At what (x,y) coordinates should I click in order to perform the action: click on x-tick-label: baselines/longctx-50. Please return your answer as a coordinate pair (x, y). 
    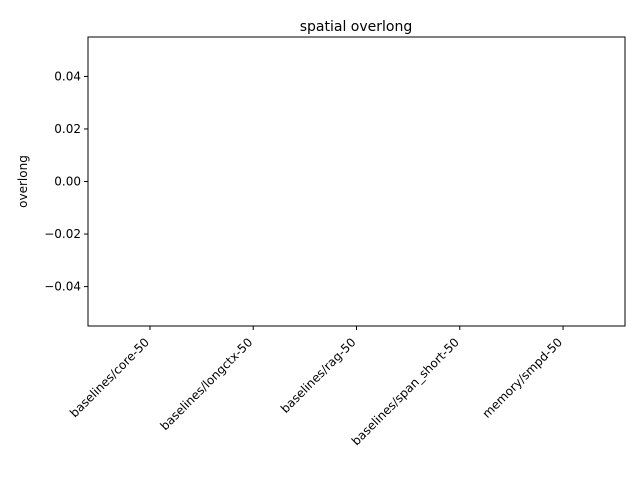
    Looking at the image, I should click on (206, 384).